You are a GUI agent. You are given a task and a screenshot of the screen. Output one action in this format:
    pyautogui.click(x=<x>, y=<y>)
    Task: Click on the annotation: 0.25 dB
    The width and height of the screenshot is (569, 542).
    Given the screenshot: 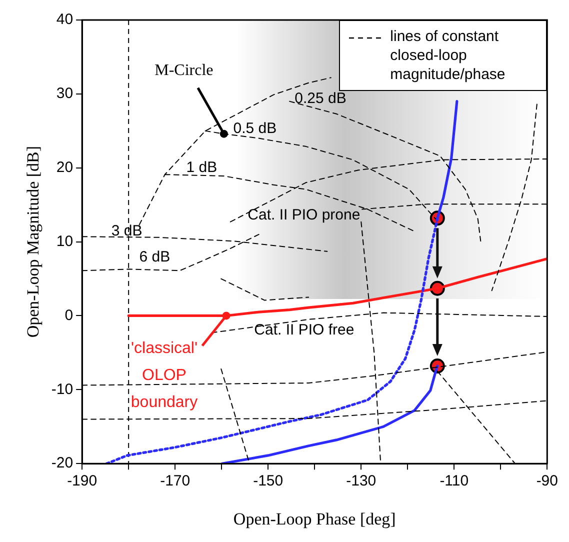 What is the action you would take?
    pyautogui.click(x=320, y=99)
    